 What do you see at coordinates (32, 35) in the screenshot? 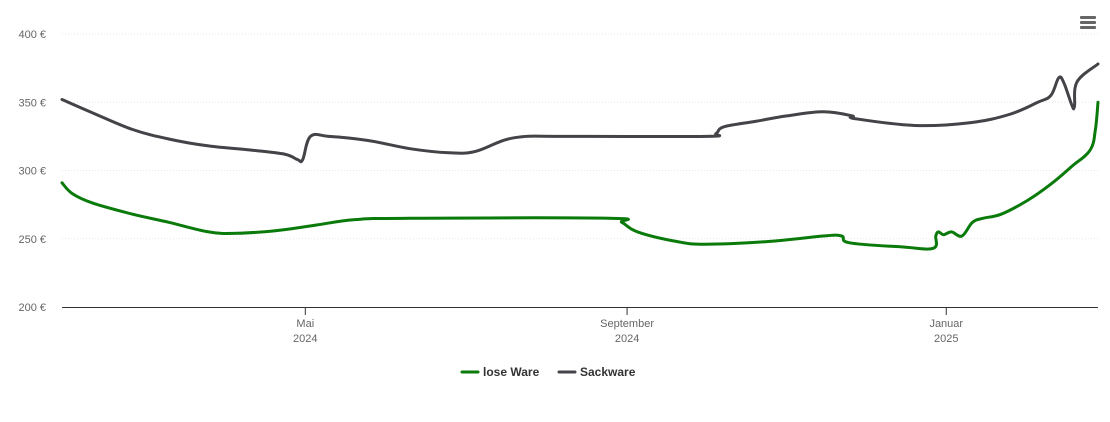
I see `y-tick-label: 400 €` at bounding box center [32, 35].